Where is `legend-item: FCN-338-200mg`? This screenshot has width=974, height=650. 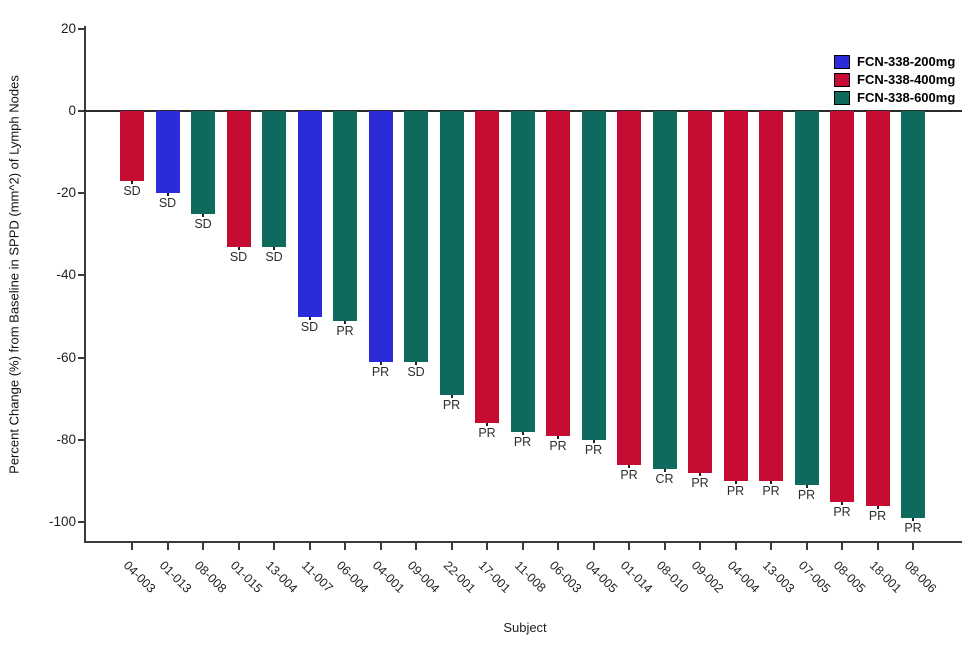
legend-item: FCN-338-200mg is located at coordinates (894, 62).